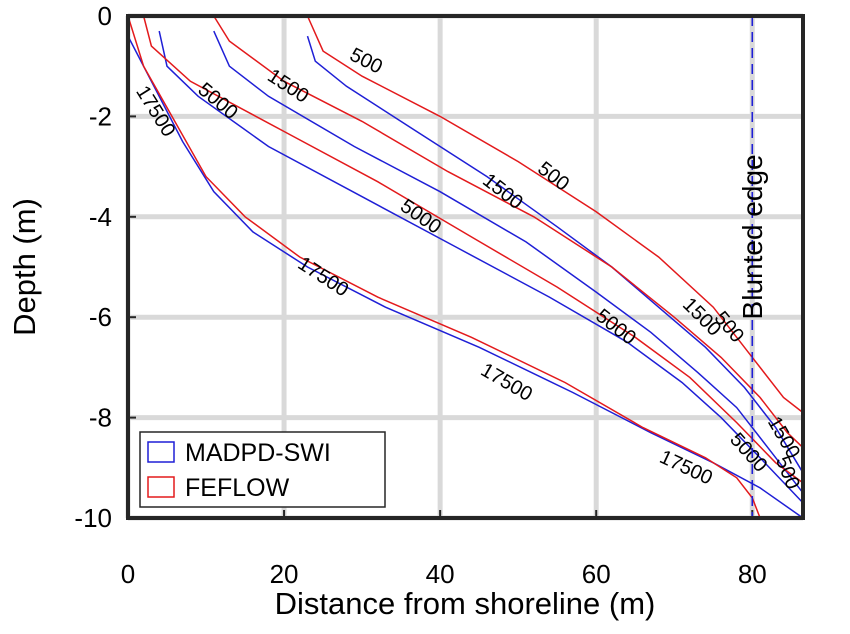 Image resolution: width=850 pixels, height=634 pixels. What do you see at coordinates (24, 267) in the screenshot?
I see `y-axis-label: Depth (m)` at bounding box center [24, 267].